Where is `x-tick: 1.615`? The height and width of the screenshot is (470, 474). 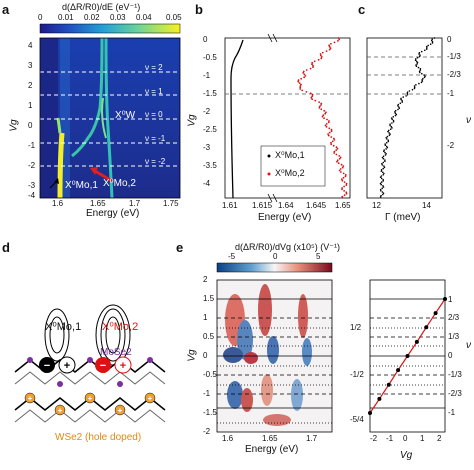
x-tick: 1.615 is located at coordinates (262, 205).